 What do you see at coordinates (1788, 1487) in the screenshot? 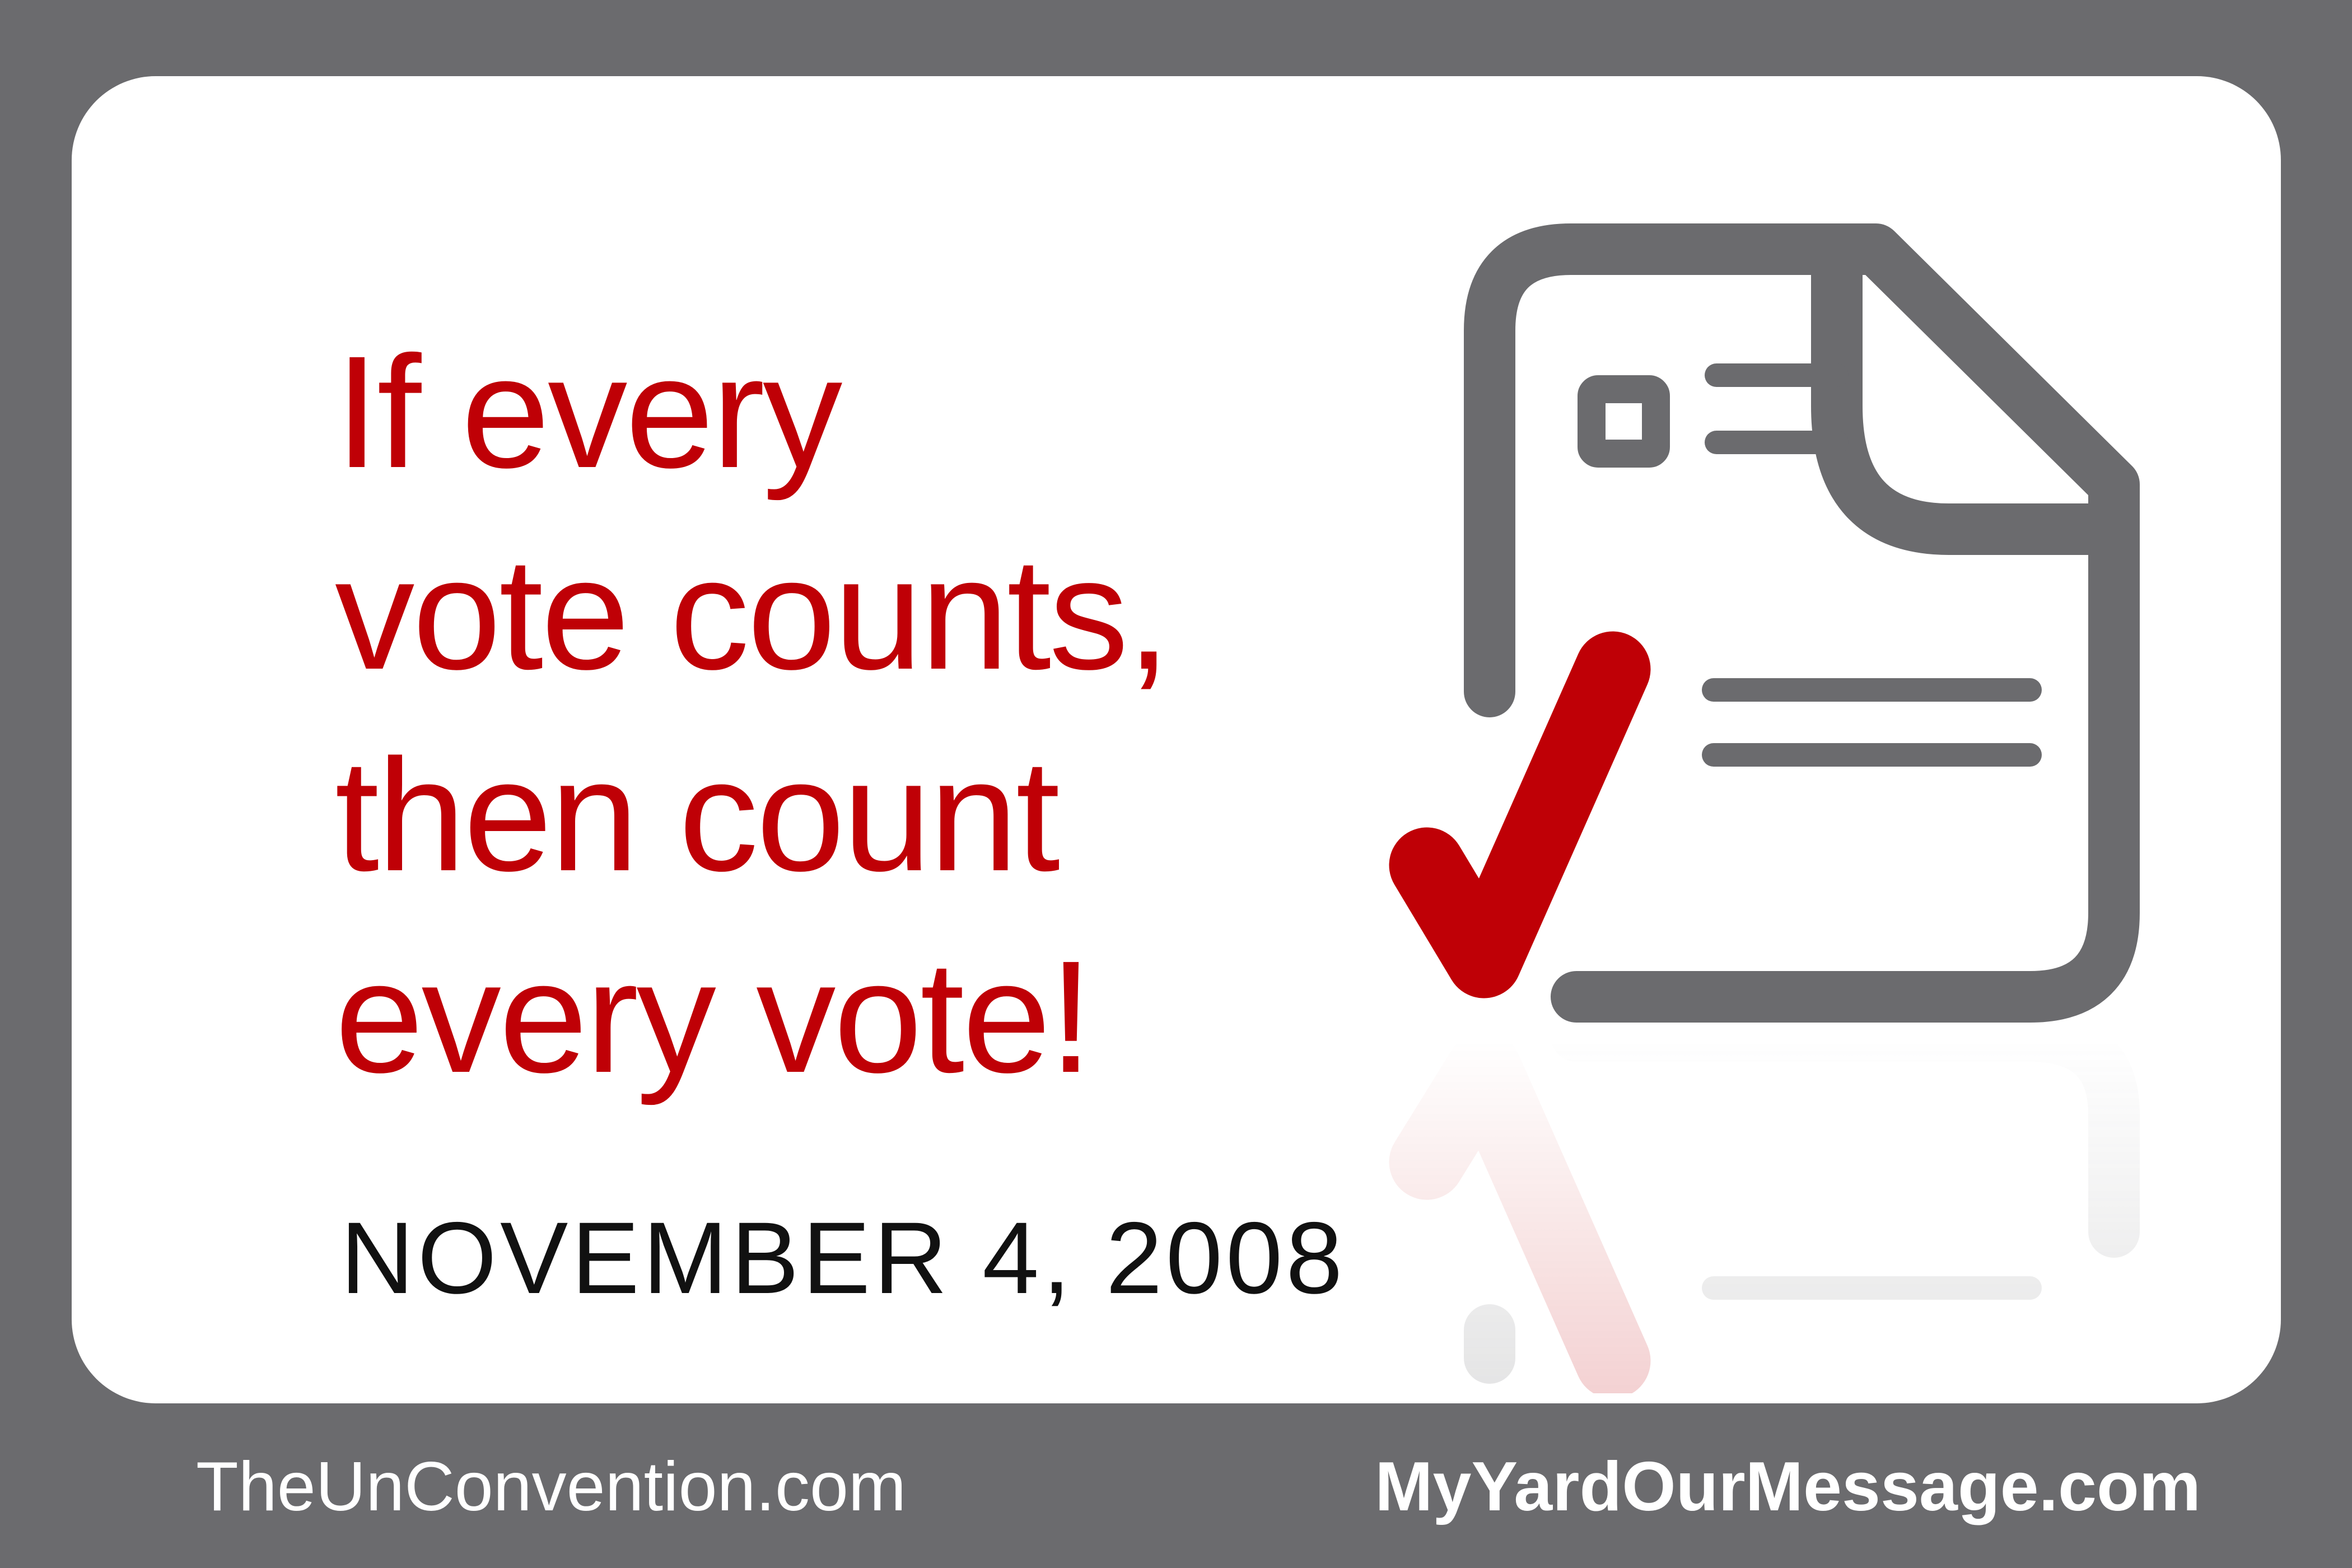
I see `right-footer-url: MyYardOurMessage.com` at bounding box center [1788, 1487].